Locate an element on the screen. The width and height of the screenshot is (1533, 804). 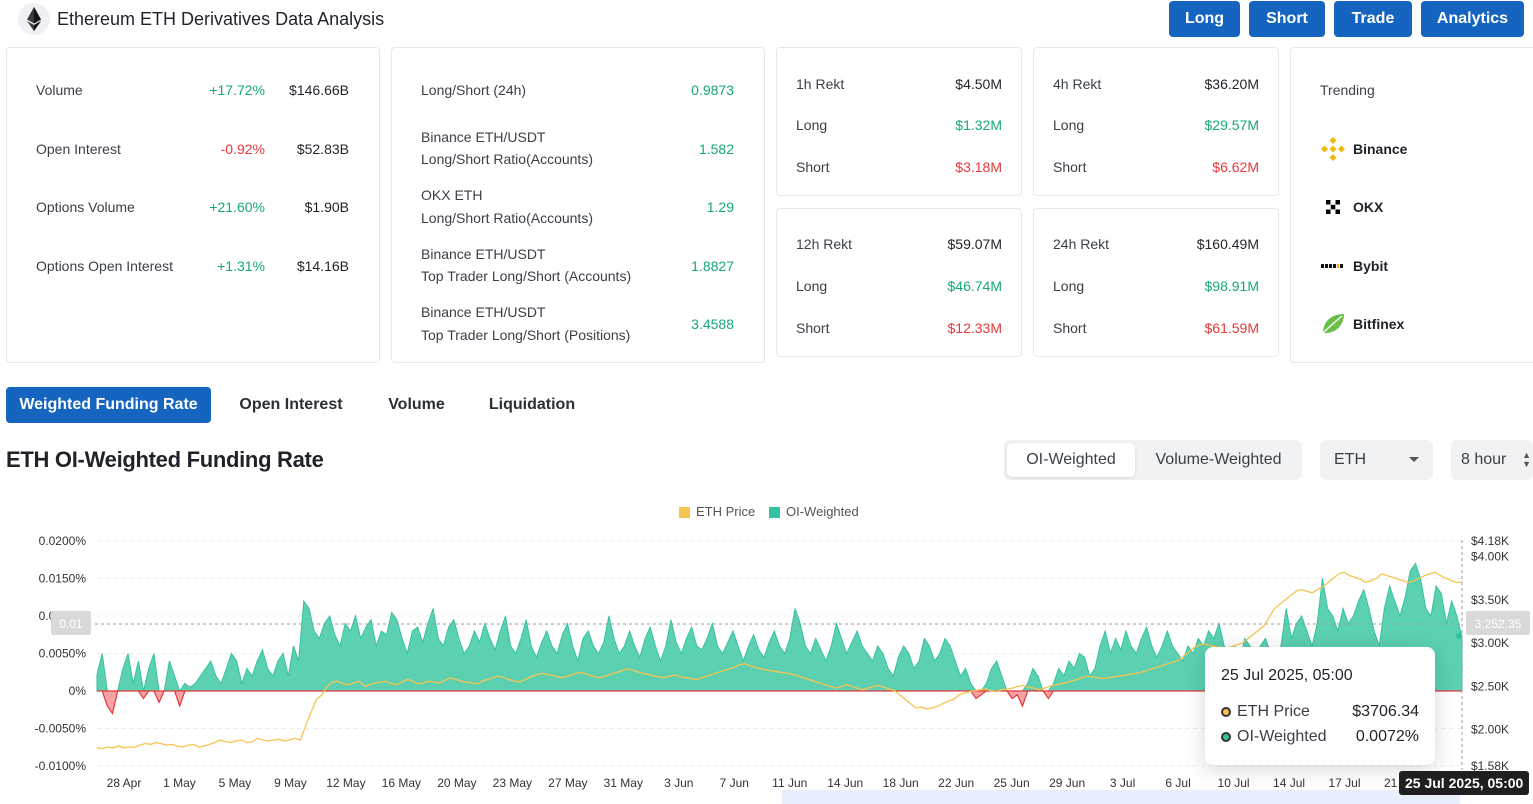
x-tick-label: 5 May is located at coordinates (235, 783).